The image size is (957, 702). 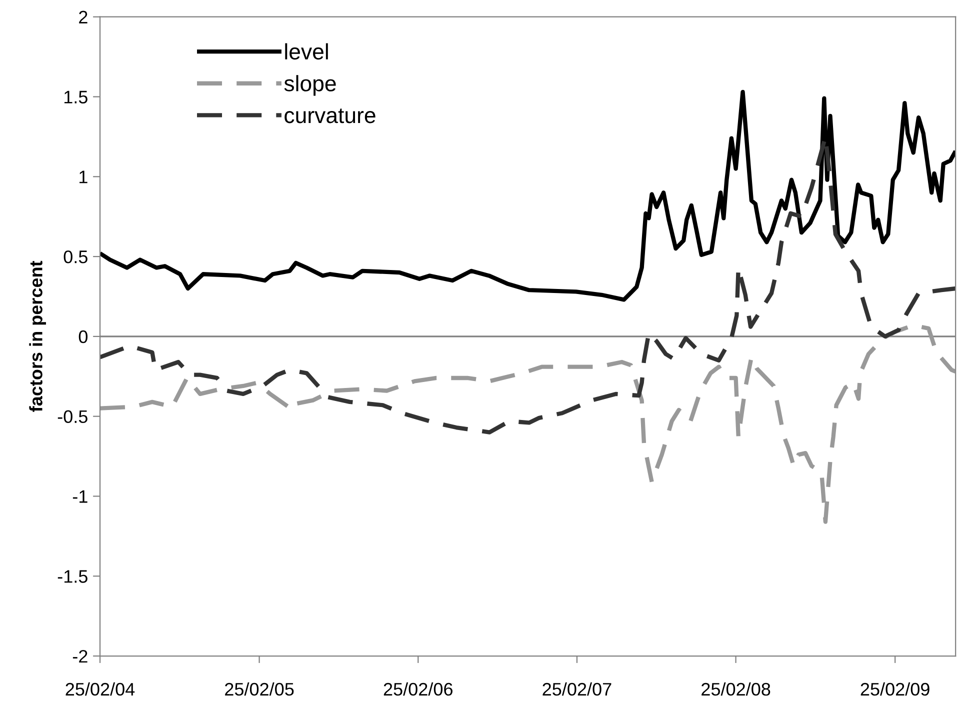 What do you see at coordinates (80, 656) in the screenshot?
I see `y-tick-label: -2` at bounding box center [80, 656].